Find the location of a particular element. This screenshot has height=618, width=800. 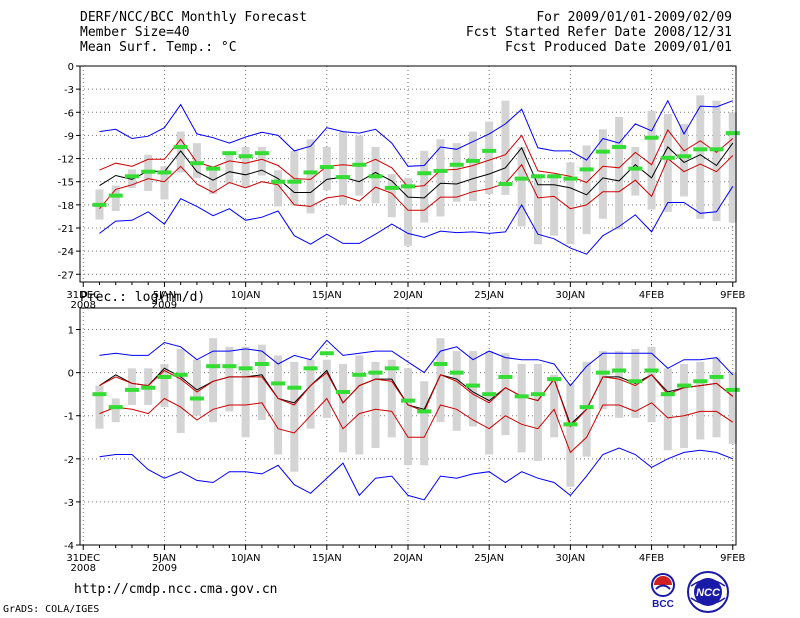

fcst-produced-date: Fcst Produced Date 2009/01/01 is located at coordinates (618, 47).